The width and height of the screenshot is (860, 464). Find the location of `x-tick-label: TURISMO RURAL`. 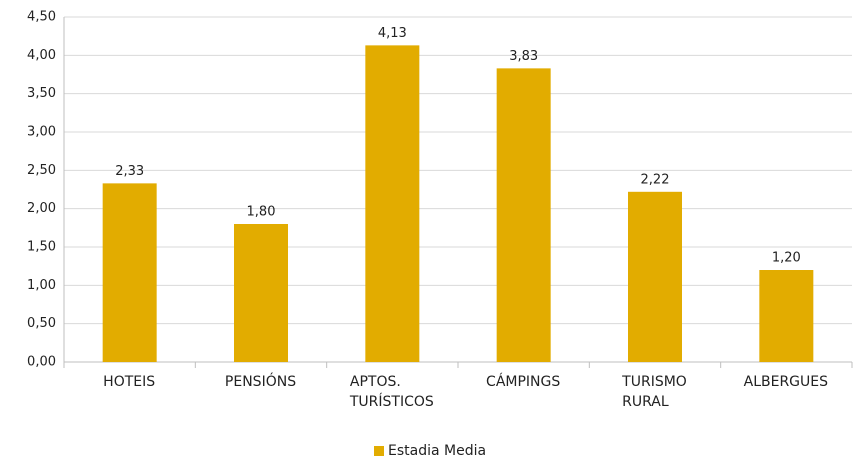

x-tick-label: TURISMO RURAL is located at coordinates (654, 392).